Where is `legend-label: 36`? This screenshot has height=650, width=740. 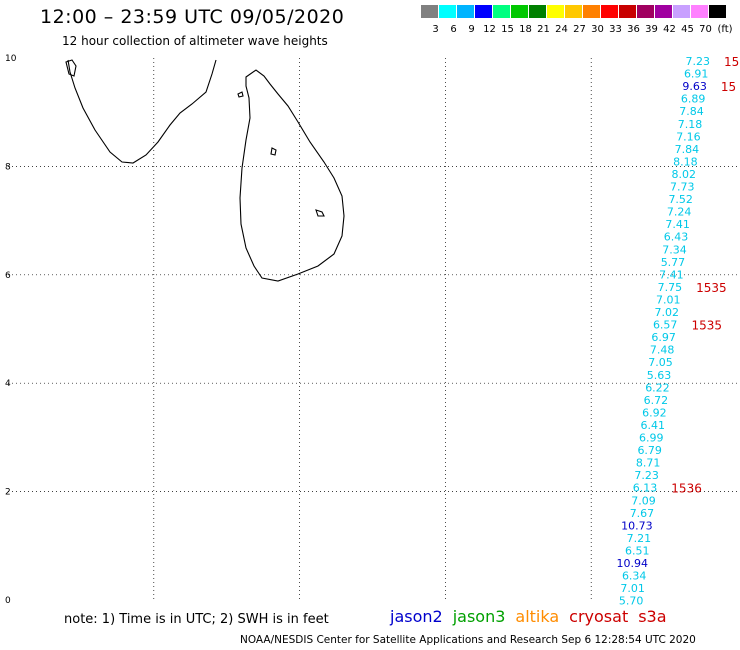
legend-label: 36 is located at coordinates (633, 29).